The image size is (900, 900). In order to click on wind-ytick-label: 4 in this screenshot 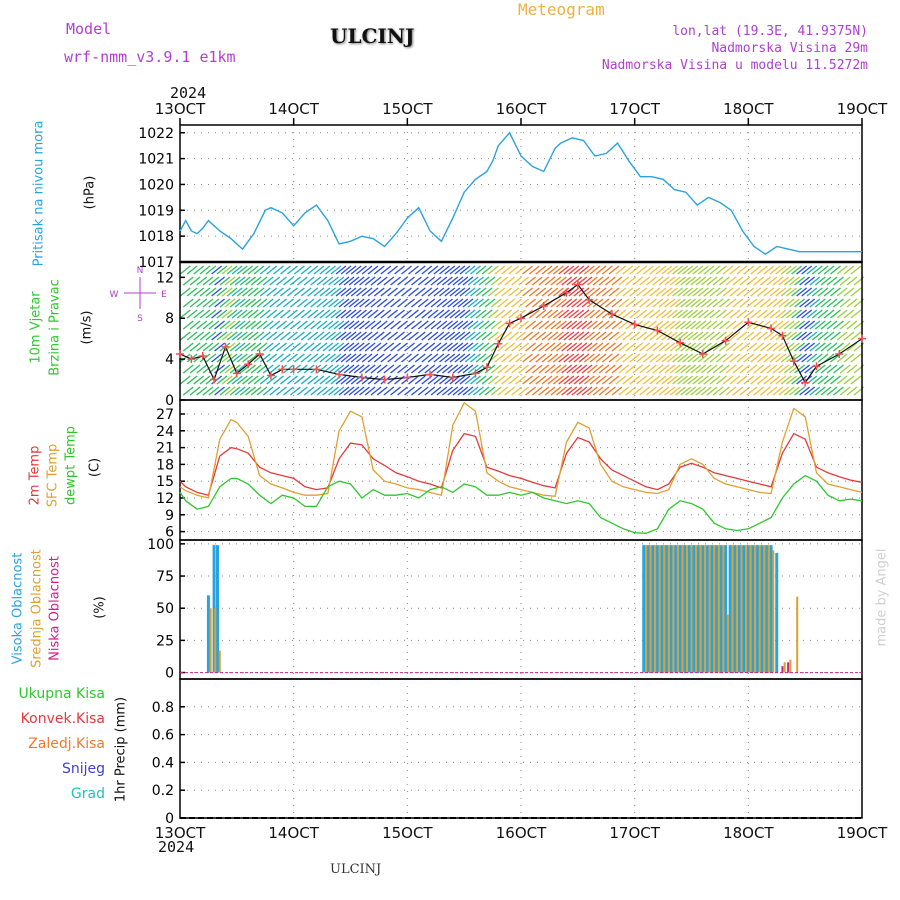, I will do `click(169, 360)`.